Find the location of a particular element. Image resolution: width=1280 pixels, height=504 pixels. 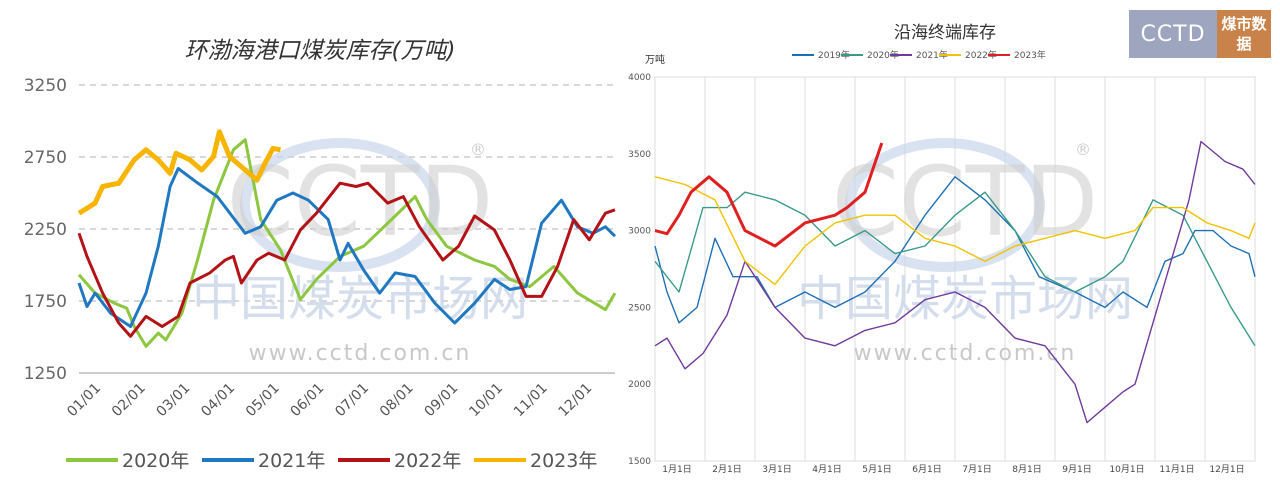

legend-label: 2019年 is located at coordinates (834, 55).